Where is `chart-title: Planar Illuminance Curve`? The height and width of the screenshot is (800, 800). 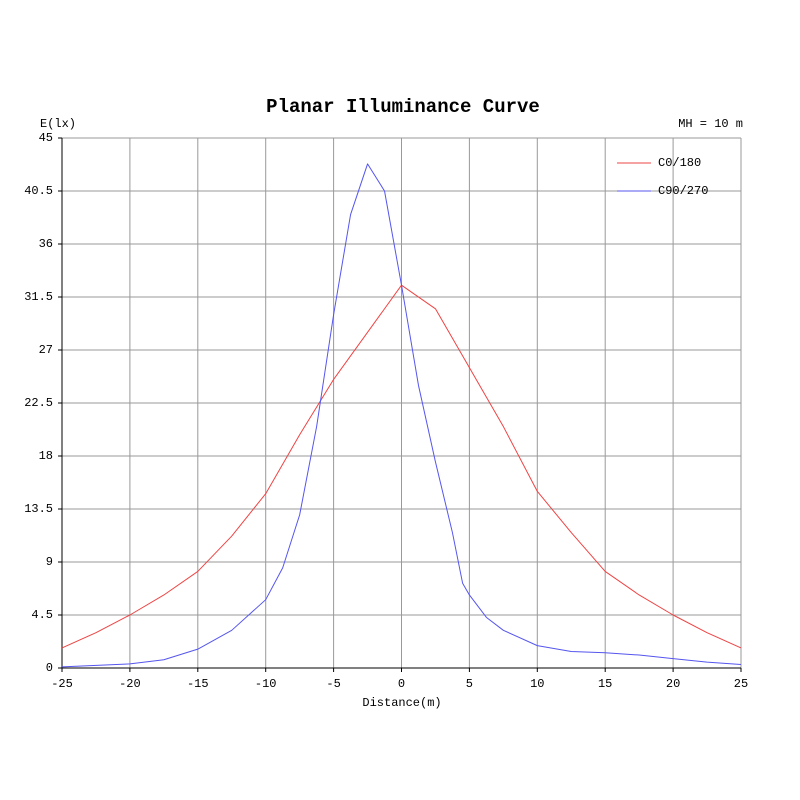 chart-title: Planar Illuminance Curve is located at coordinates (403, 107).